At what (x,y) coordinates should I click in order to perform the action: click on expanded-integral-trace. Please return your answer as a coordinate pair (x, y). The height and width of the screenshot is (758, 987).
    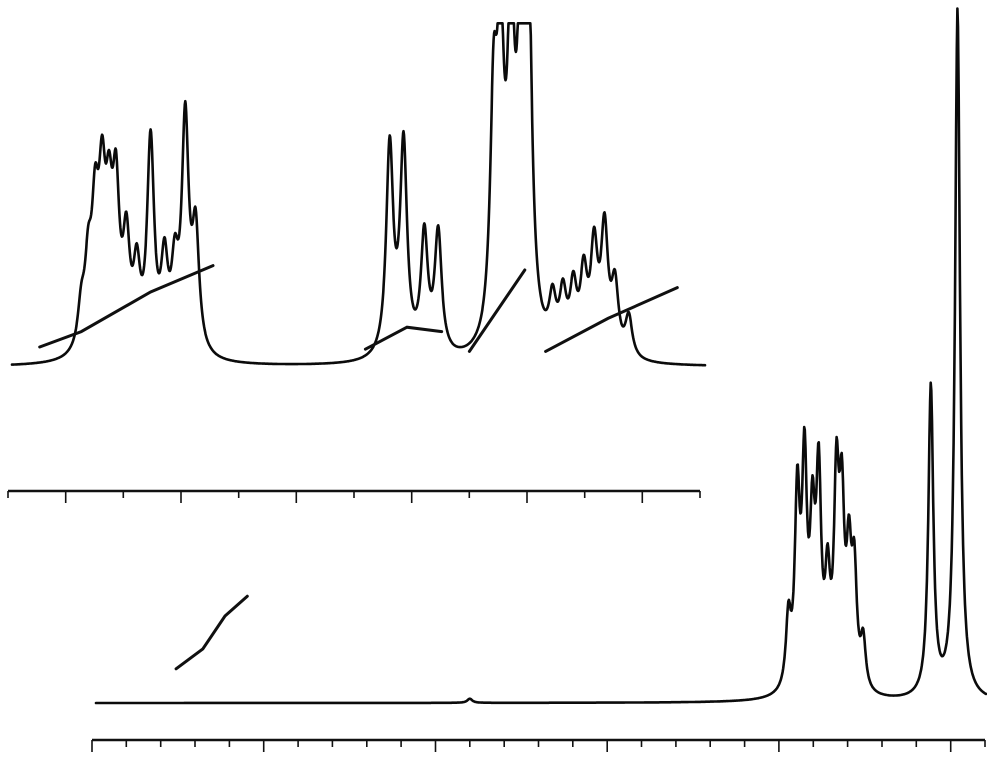
    Looking at the image, I should click on (358, 308).